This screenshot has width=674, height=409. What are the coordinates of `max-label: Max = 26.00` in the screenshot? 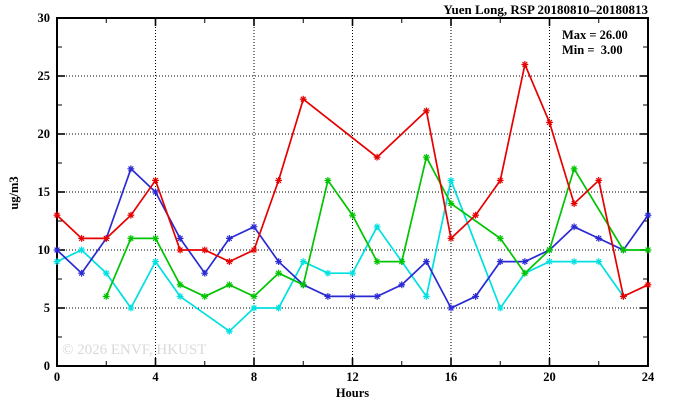 It's located at (595, 35).